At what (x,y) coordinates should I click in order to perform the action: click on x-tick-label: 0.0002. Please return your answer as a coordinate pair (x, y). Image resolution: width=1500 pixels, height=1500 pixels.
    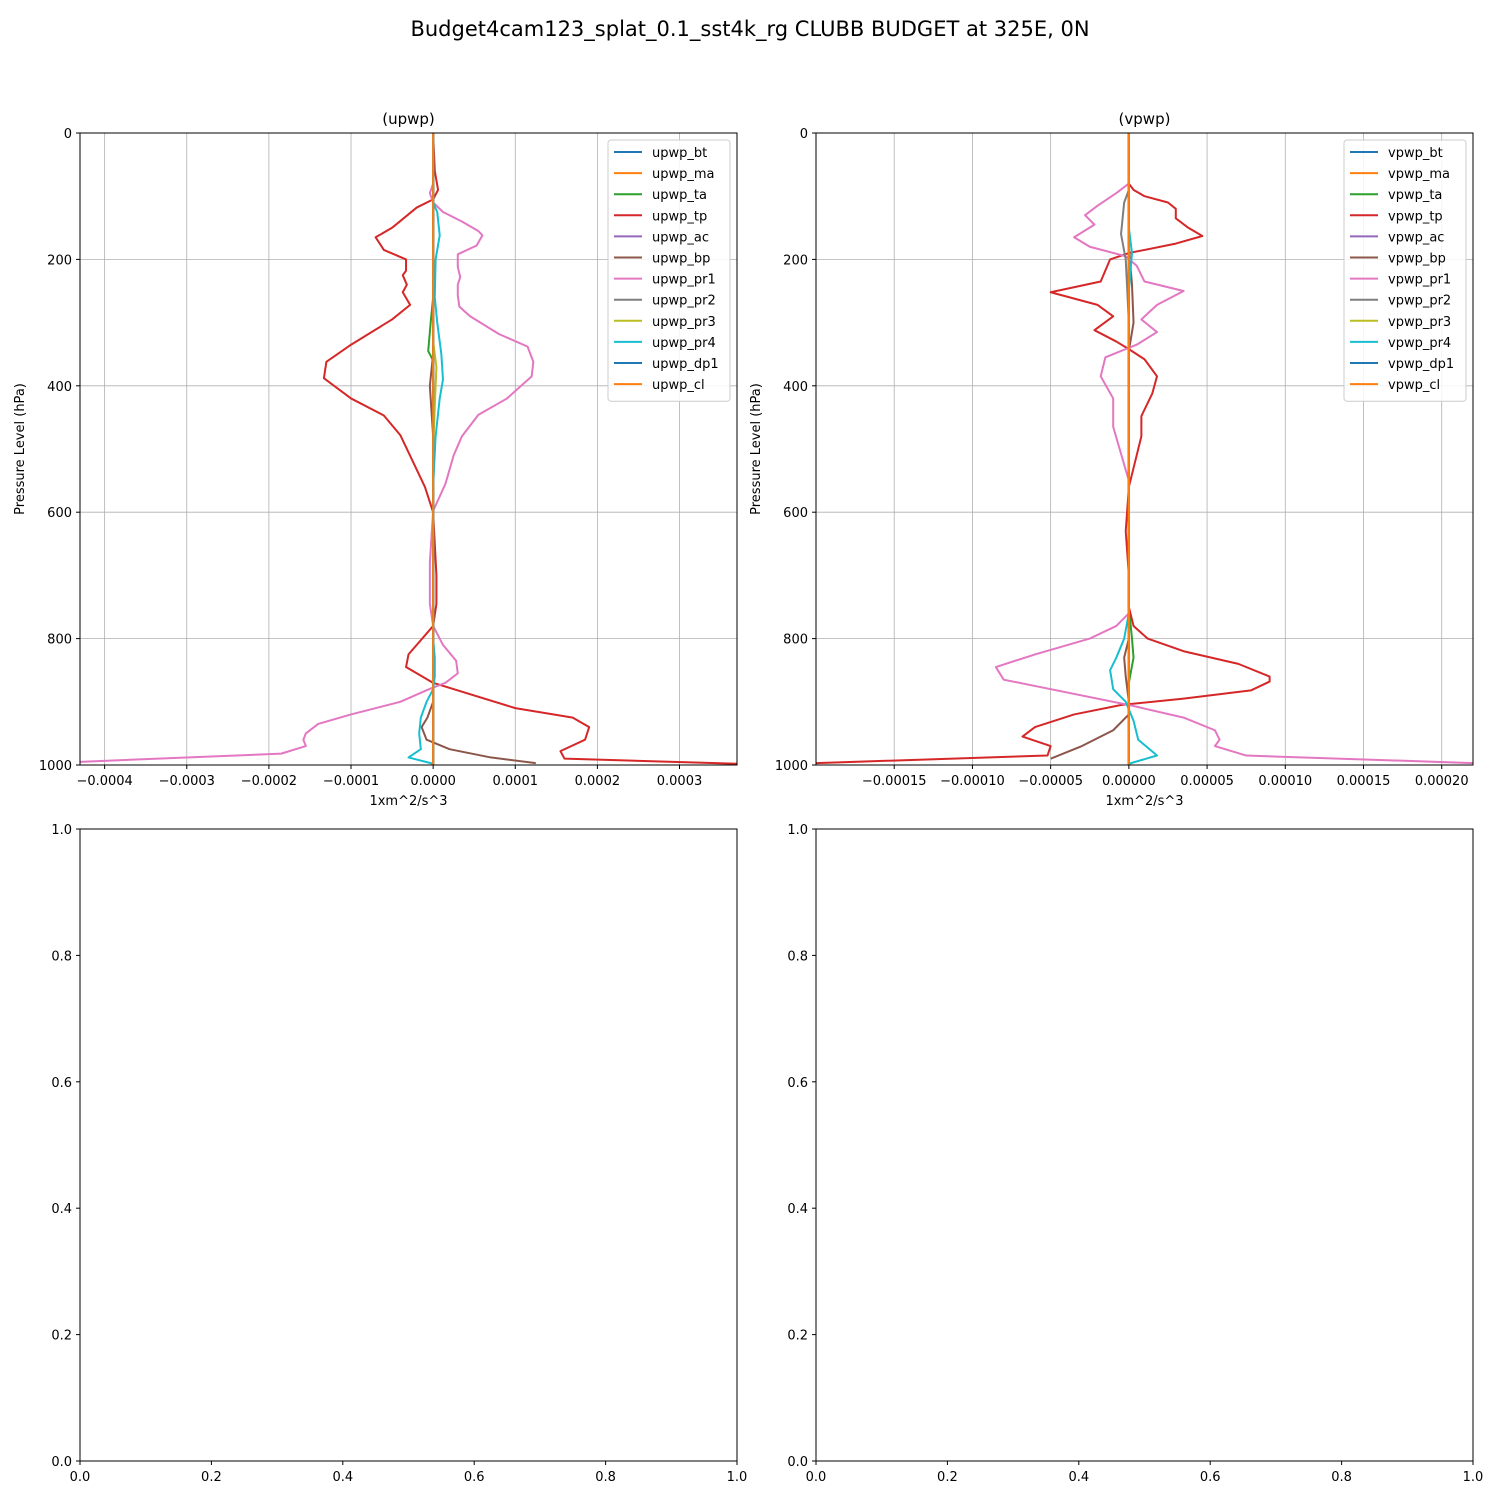
    Looking at the image, I should click on (598, 781).